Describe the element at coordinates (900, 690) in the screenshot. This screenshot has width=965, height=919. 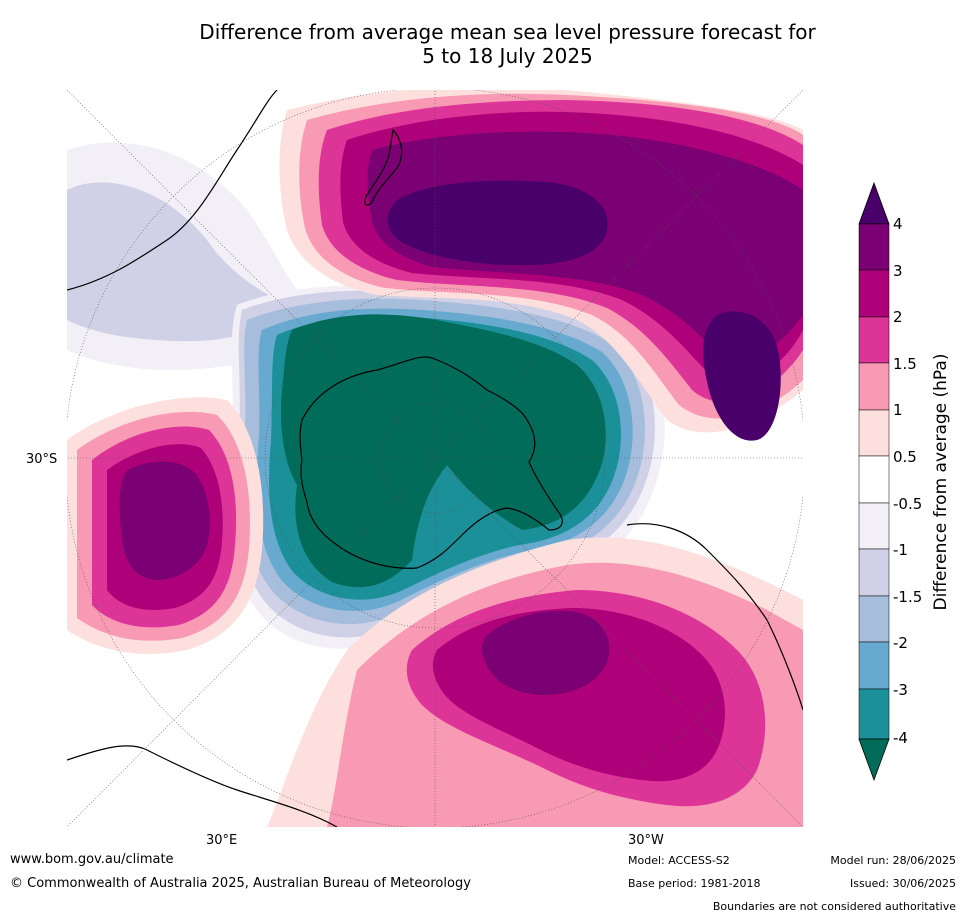
I see `colorbar-label-neg3: -3` at that location.